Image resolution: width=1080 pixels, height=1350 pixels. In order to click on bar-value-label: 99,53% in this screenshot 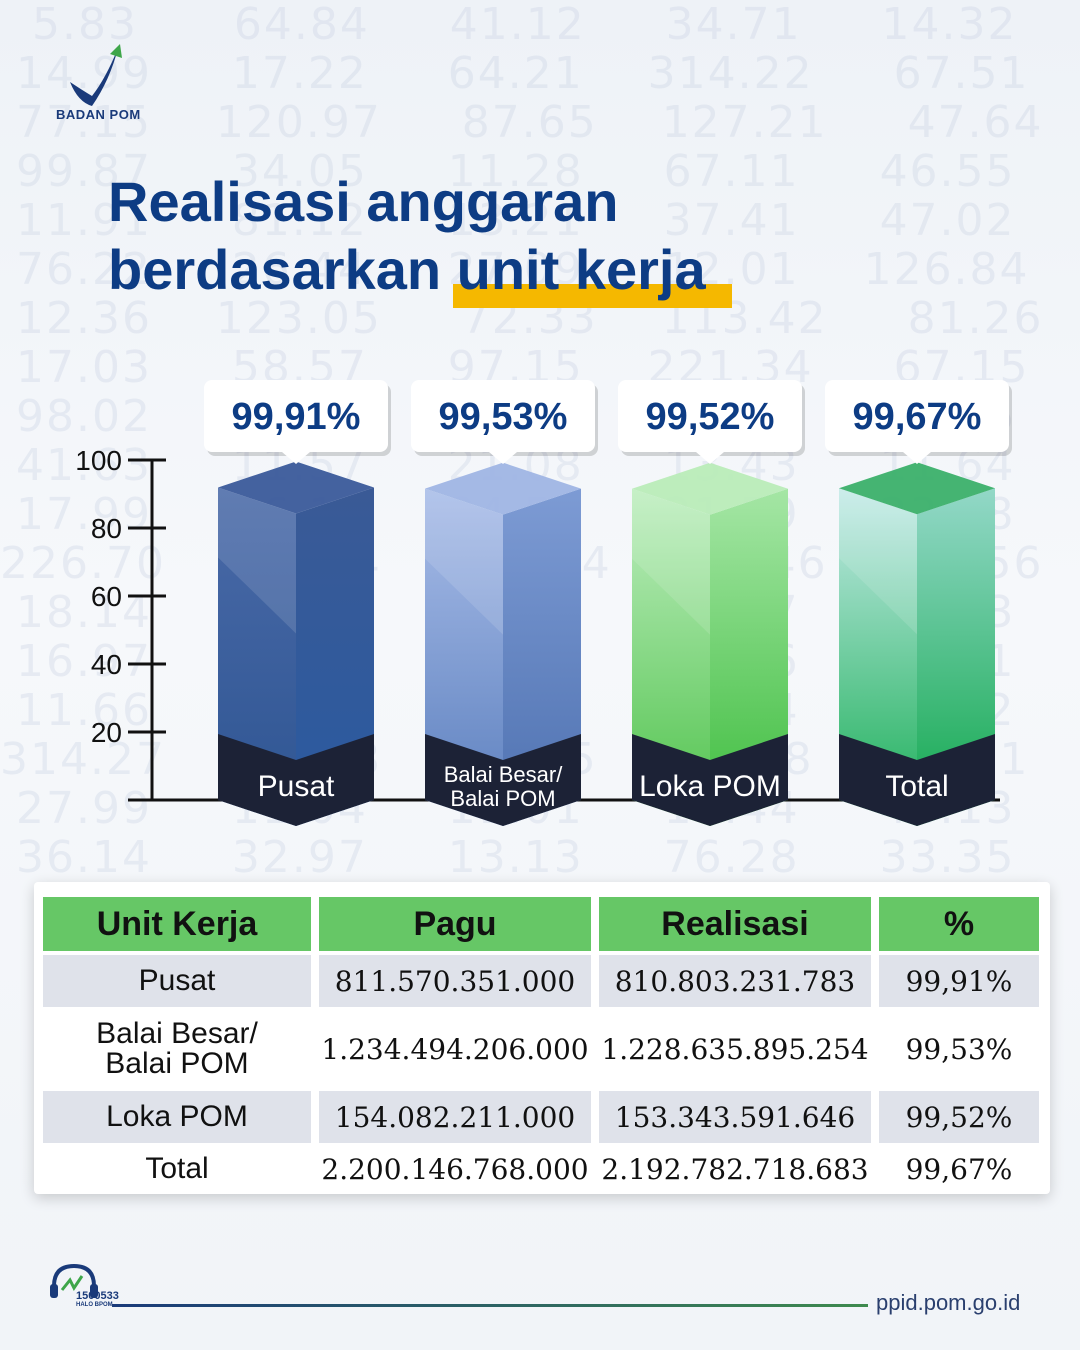, I will do `click(503, 417)`.